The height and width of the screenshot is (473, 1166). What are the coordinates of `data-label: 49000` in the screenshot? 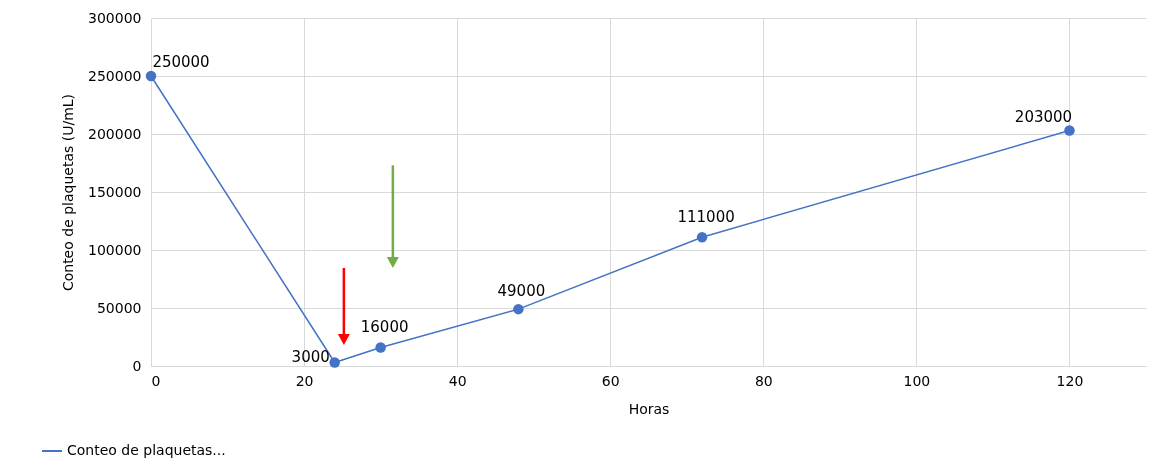 It's located at (521, 291).